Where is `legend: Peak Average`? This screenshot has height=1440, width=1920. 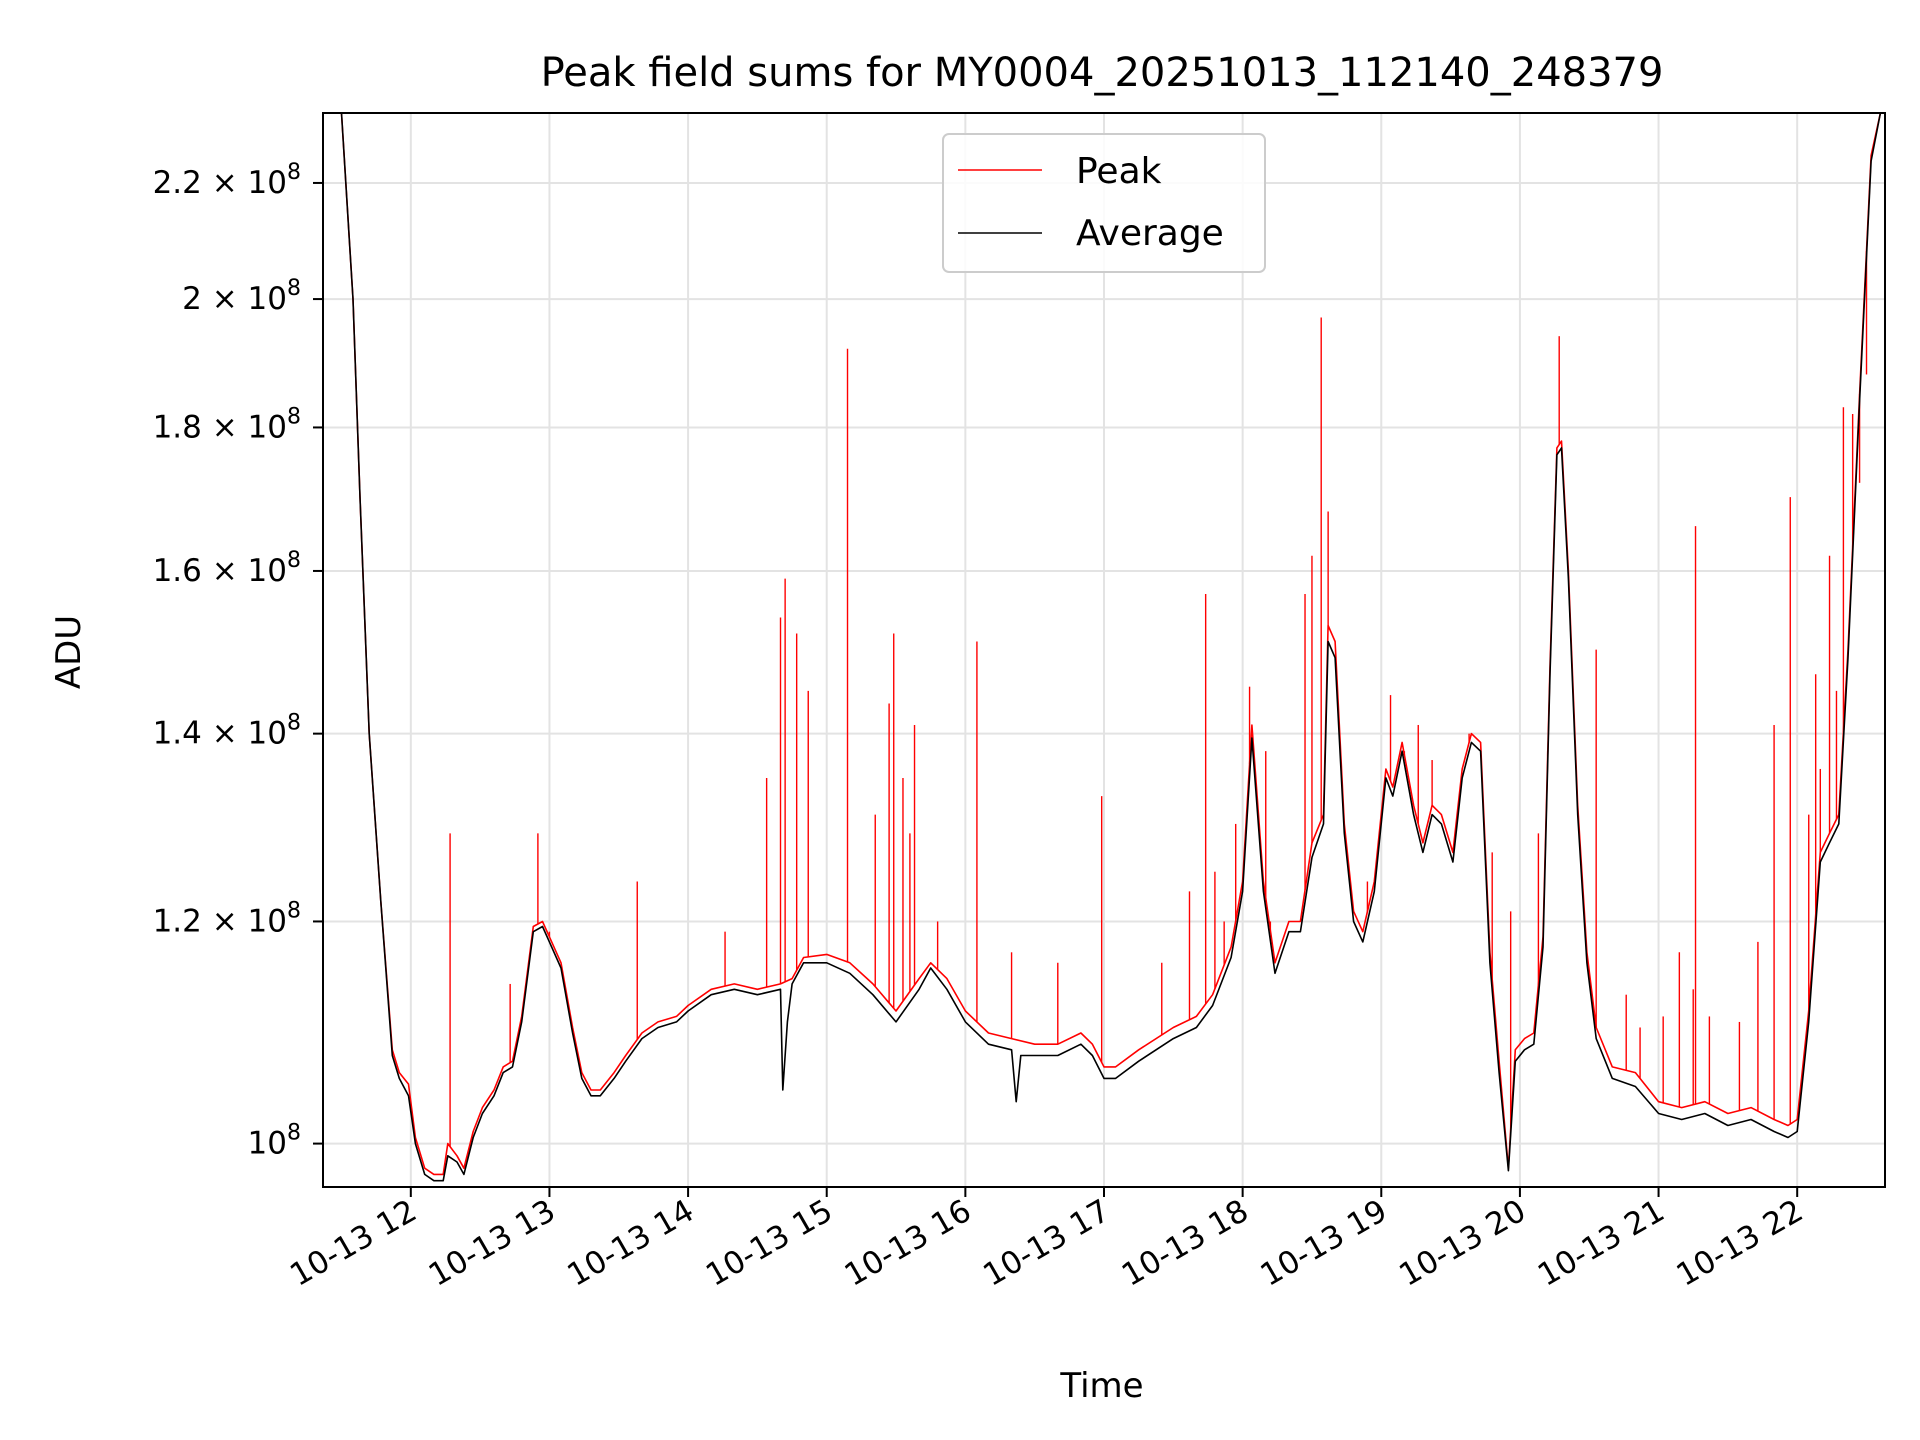
legend: Peak Average is located at coordinates (1104, 203).